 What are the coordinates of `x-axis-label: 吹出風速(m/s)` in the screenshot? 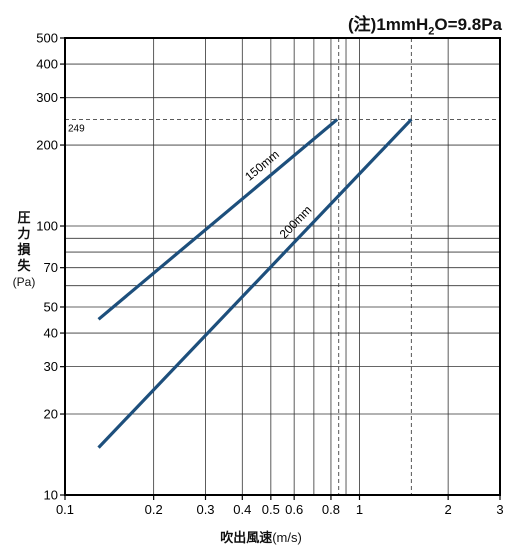 It's located at (261, 536).